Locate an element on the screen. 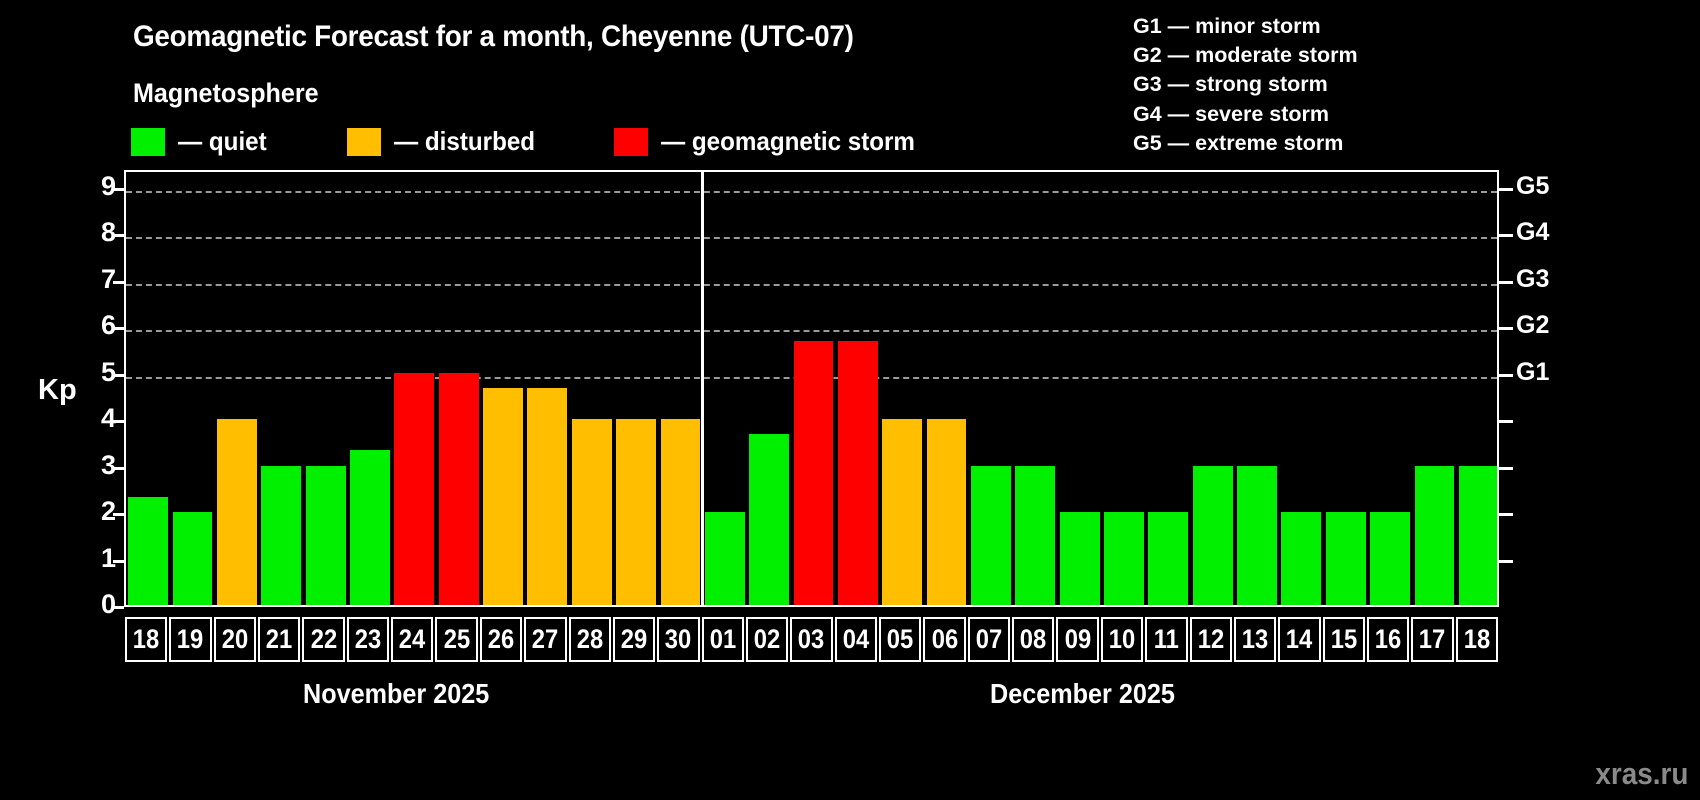 Image resolution: width=1700 pixels, height=800 pixels. date-label-dec-01: 01 is located at coordinates (722, 639).